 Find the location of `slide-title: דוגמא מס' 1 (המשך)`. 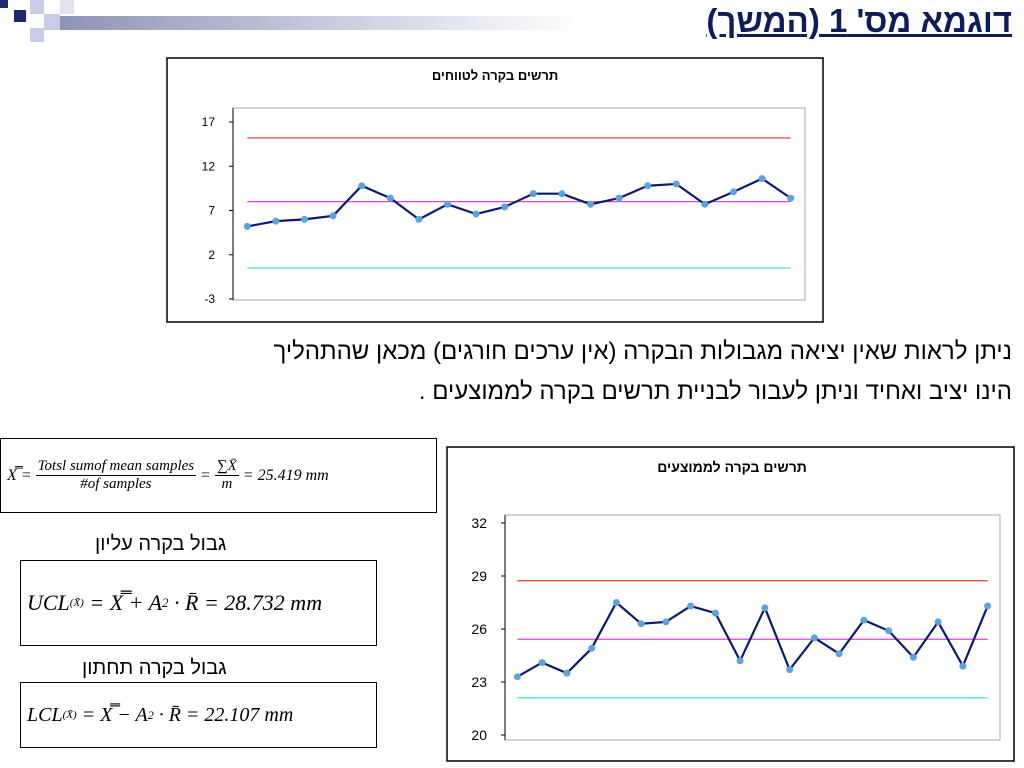

slide-title: דוגמא מס' 1 (המשך) is located at coordinates (859, 20).